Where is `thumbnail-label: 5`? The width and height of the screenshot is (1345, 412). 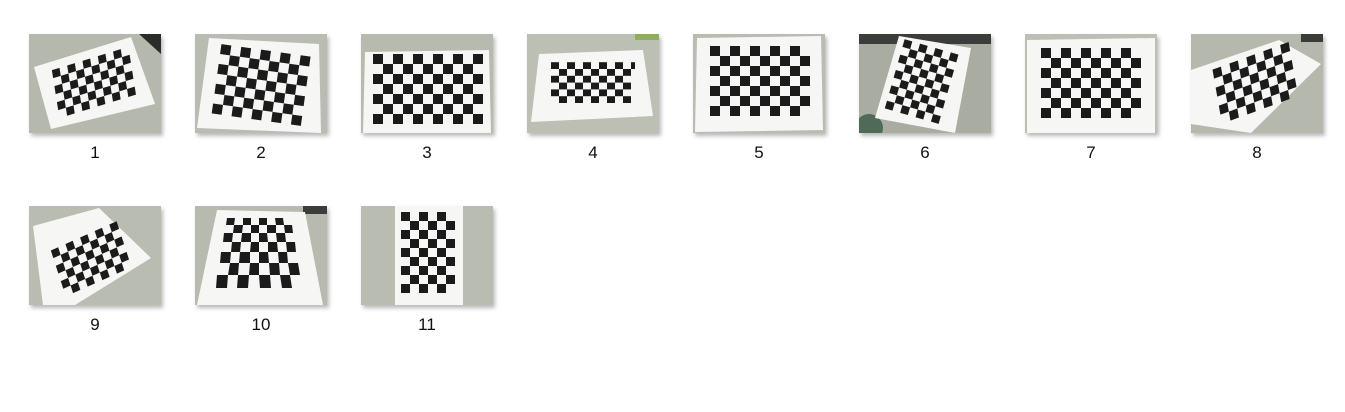
thumbnail-label: 5 is located at coordinates (759, 152).